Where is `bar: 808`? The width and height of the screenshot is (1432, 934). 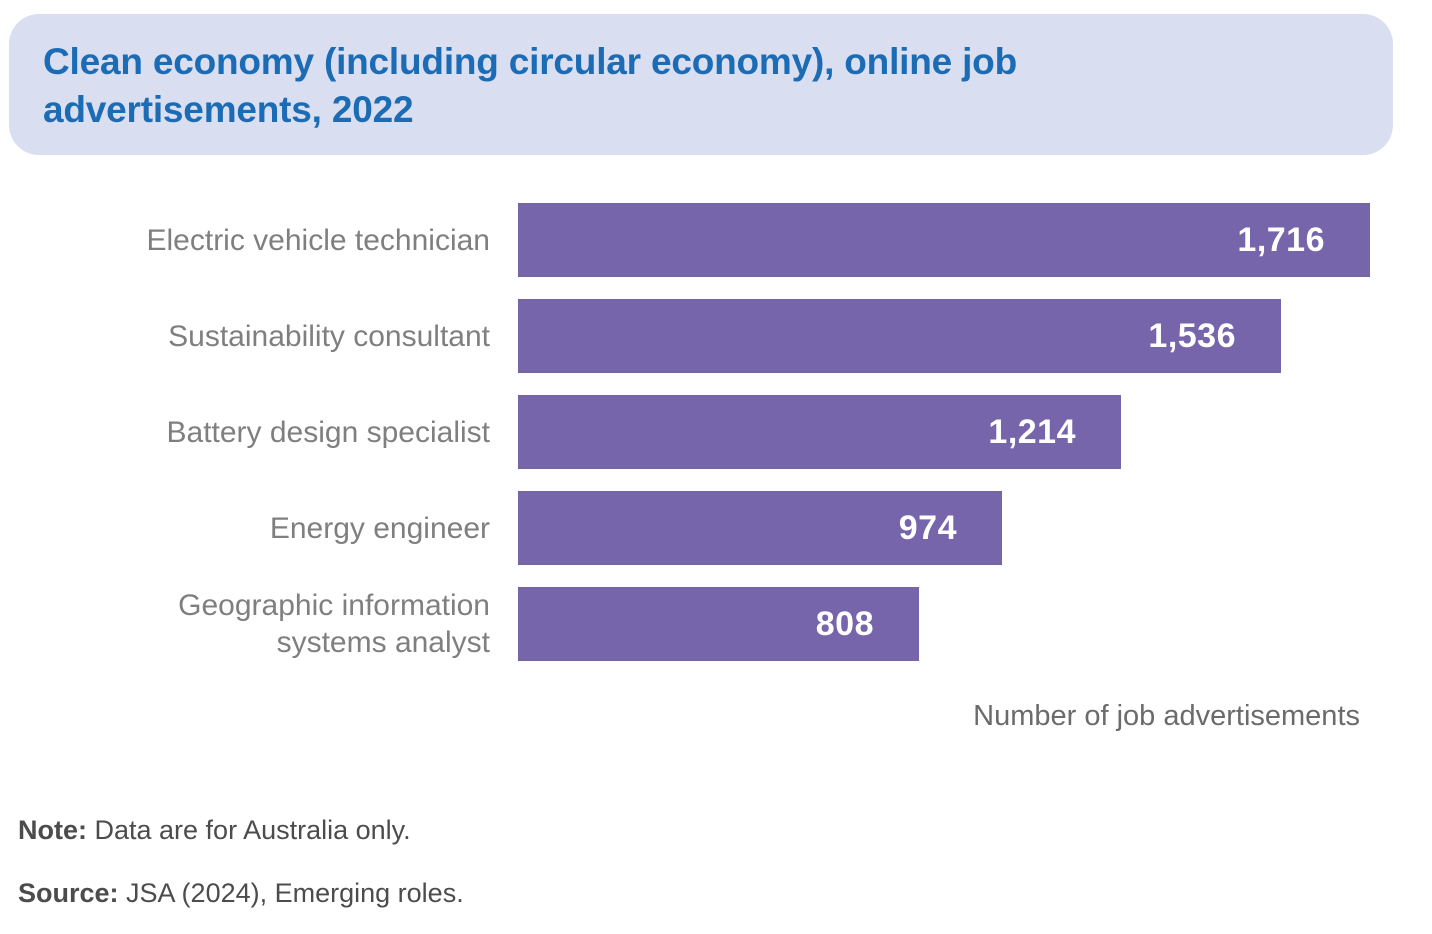 bar: 808 is located at coordinates (718, 624).